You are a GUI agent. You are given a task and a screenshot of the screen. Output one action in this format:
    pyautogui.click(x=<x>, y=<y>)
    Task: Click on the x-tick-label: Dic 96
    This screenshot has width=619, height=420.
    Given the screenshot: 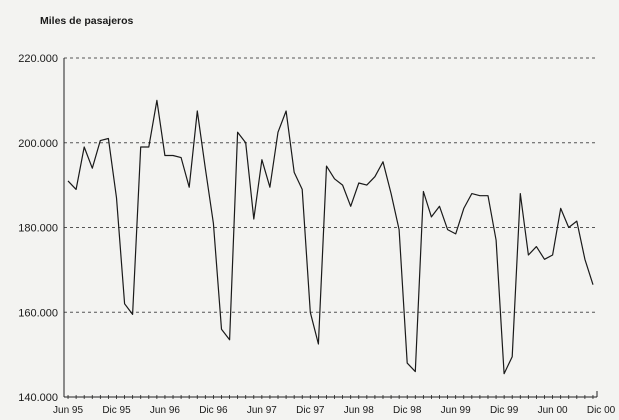 What is the action you would take?
    pyautogui.click(x=213, y=410)
    